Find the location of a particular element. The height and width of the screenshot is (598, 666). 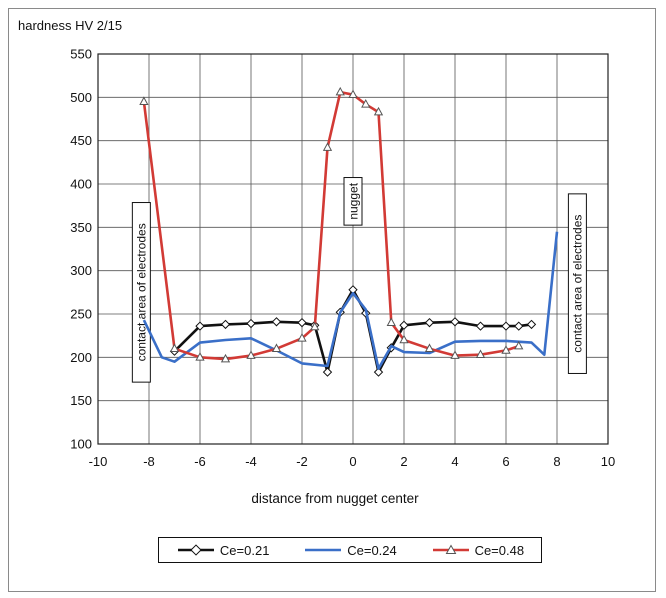

legend-swatch-black-diamond is located at coordinates (195, 550).